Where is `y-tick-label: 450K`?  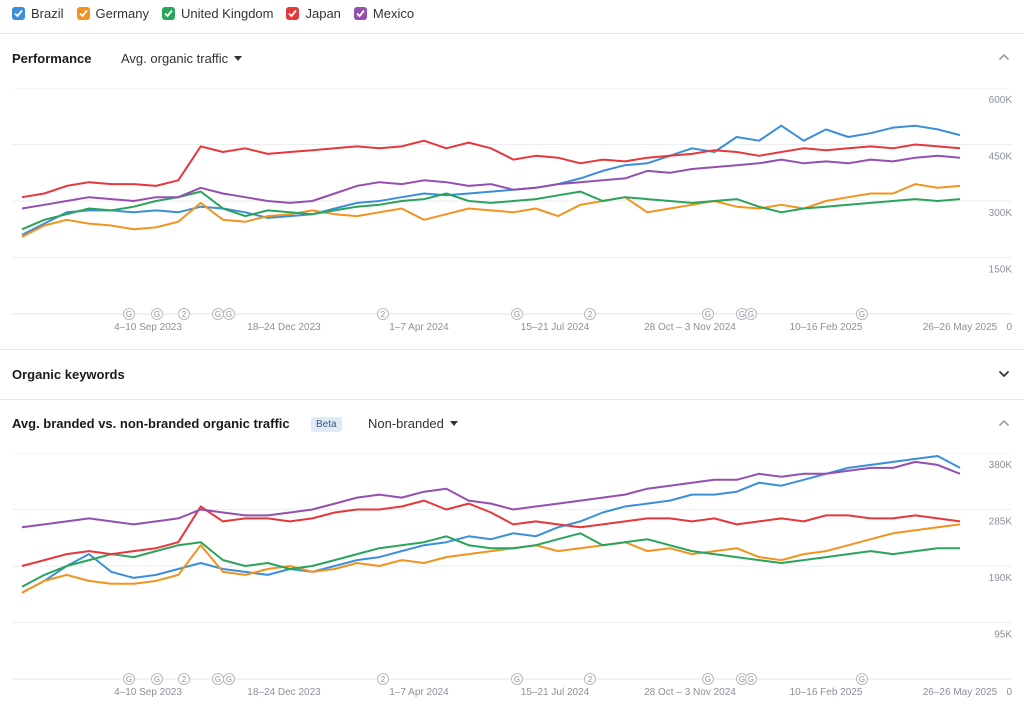
y-tick-label: 450K is located at coordinates (1001, 157).